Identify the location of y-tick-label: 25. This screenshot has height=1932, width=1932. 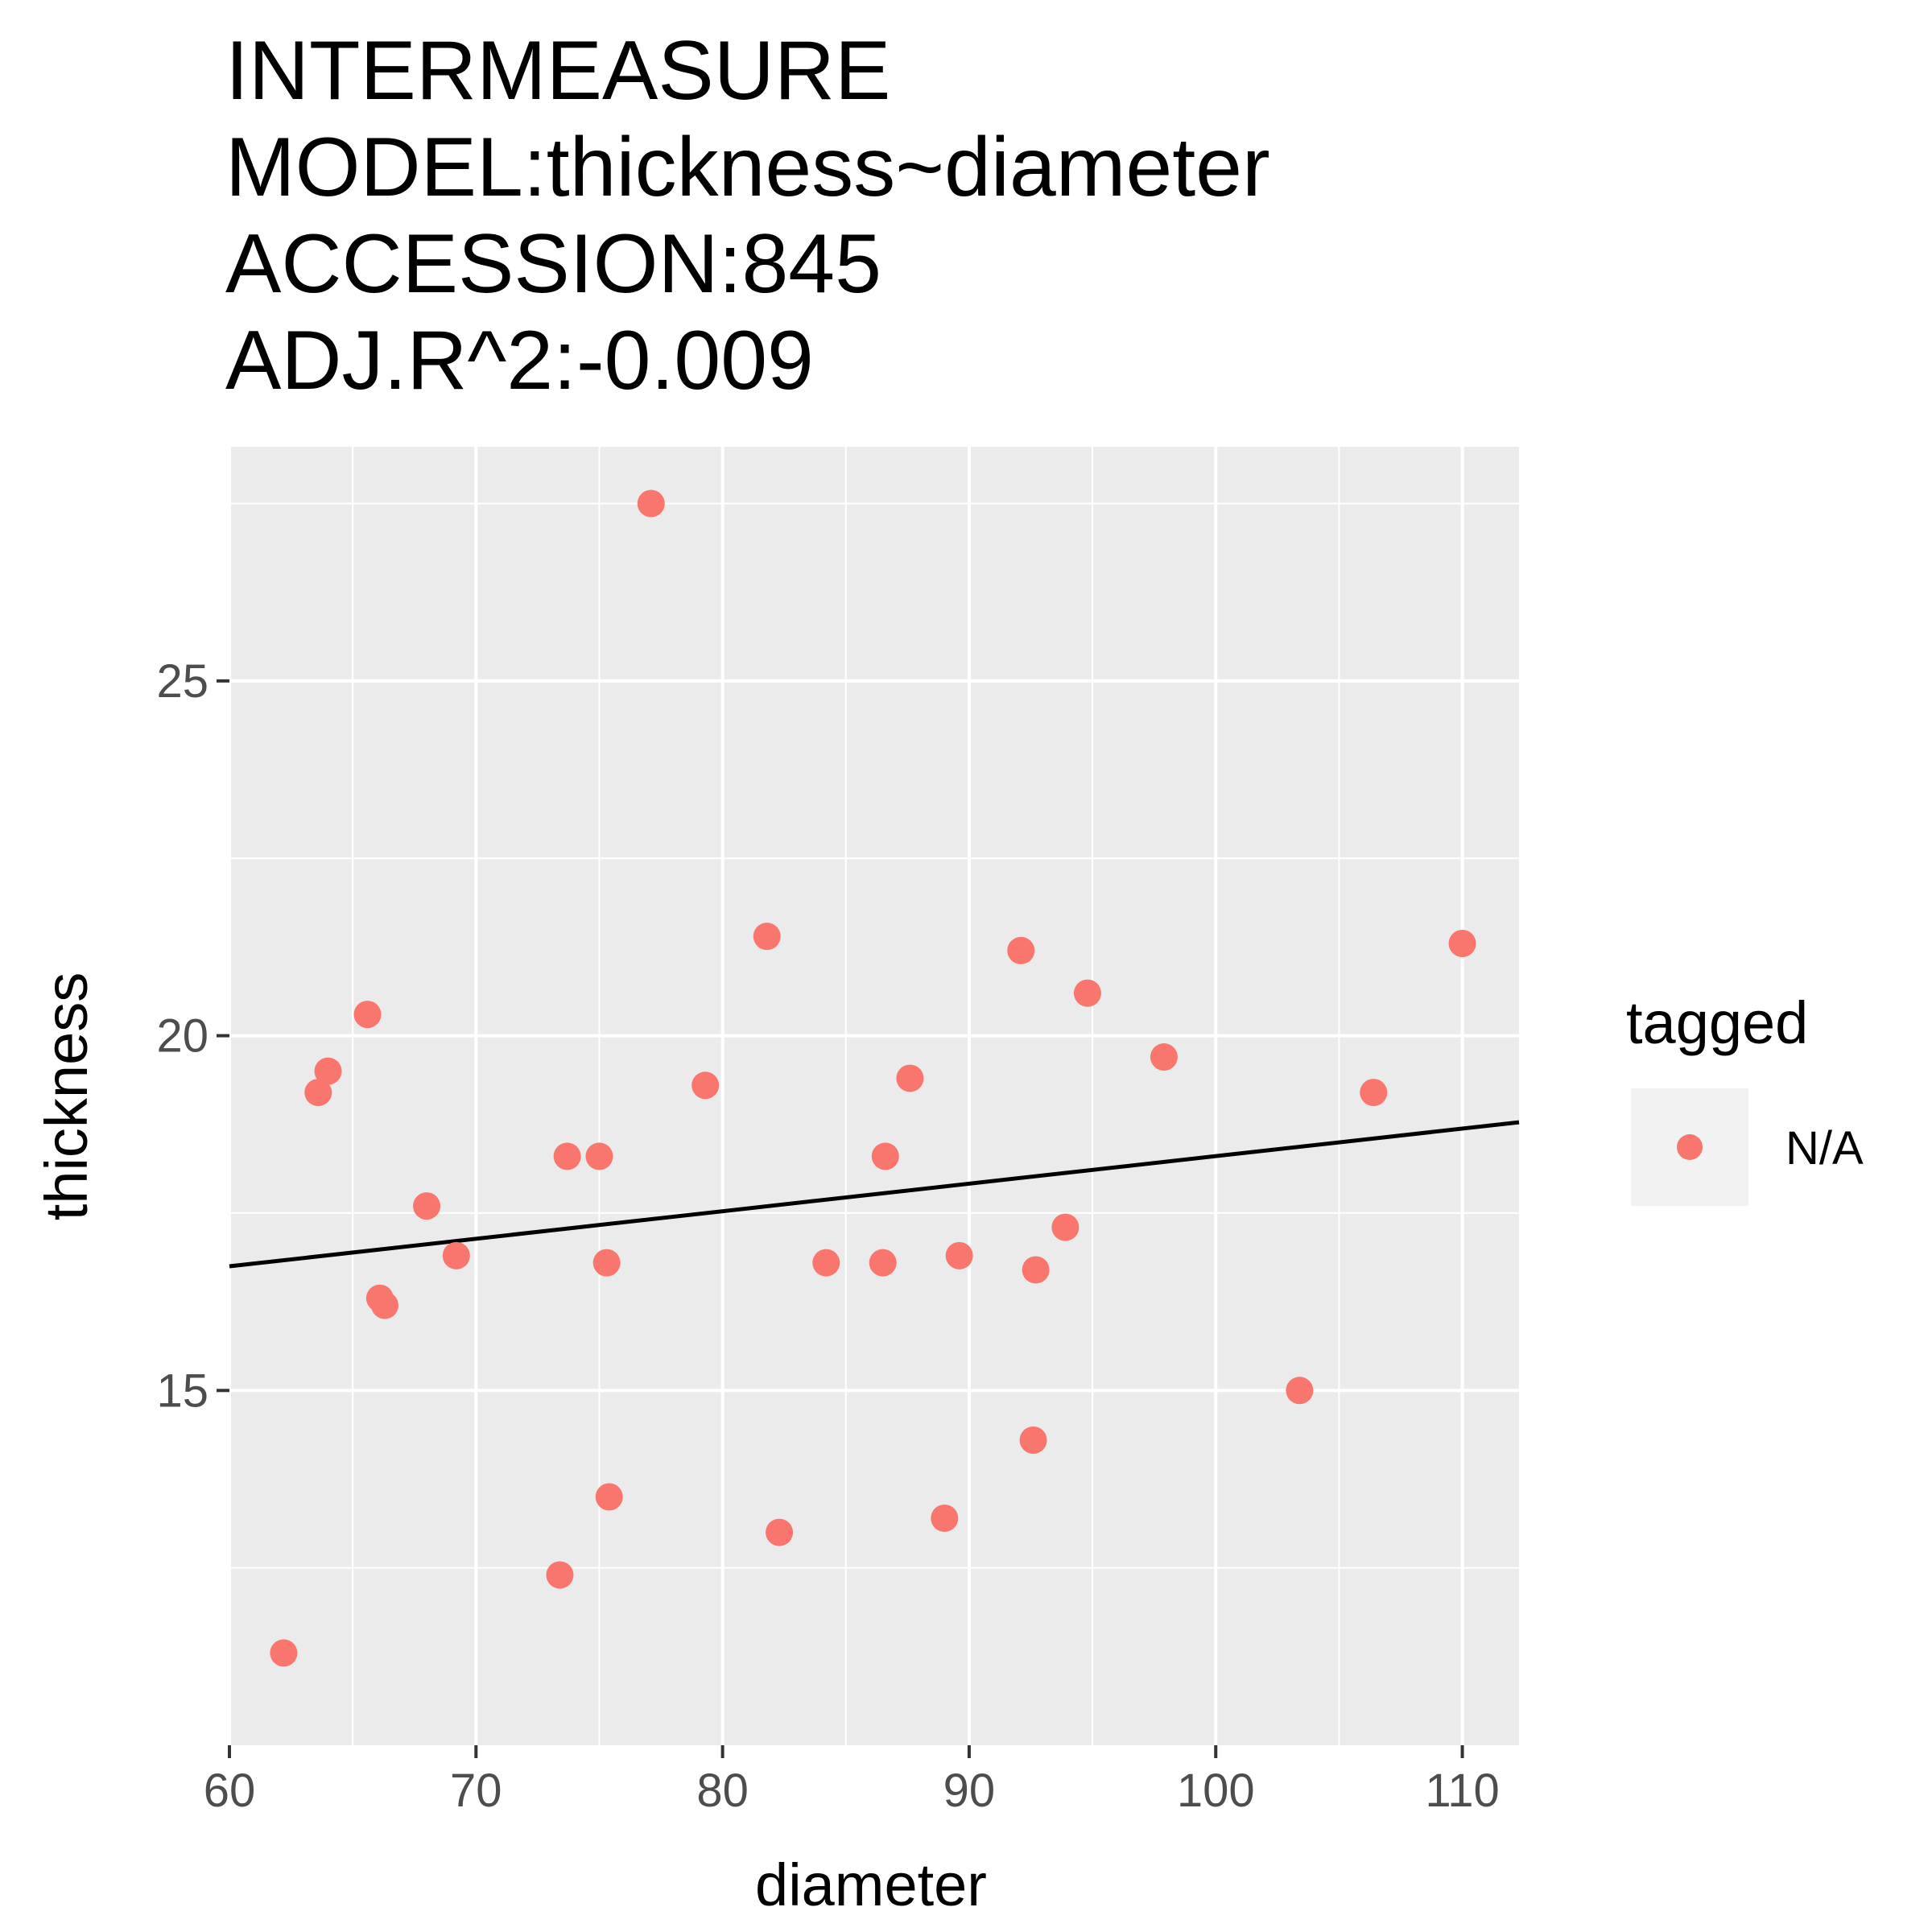
(182, 681).